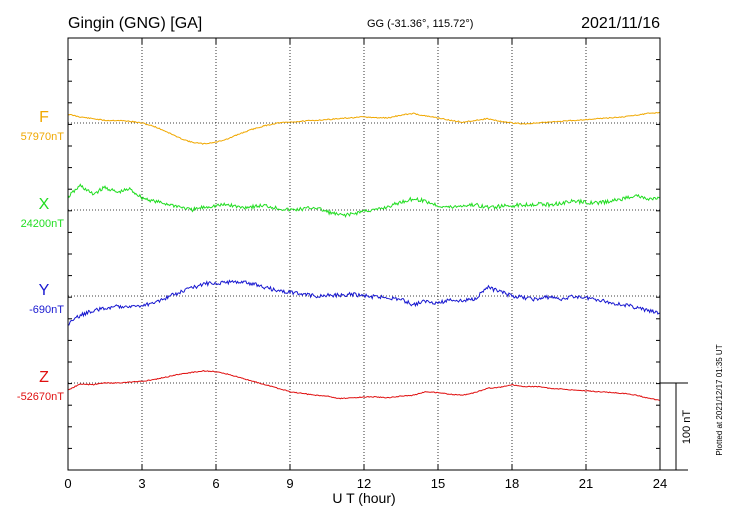 The width and height of the screenshot is (730, 520). Describe the element at coordinates (676, 426) in the screenshot. I see `scale-bar: 100 nT` at that location.